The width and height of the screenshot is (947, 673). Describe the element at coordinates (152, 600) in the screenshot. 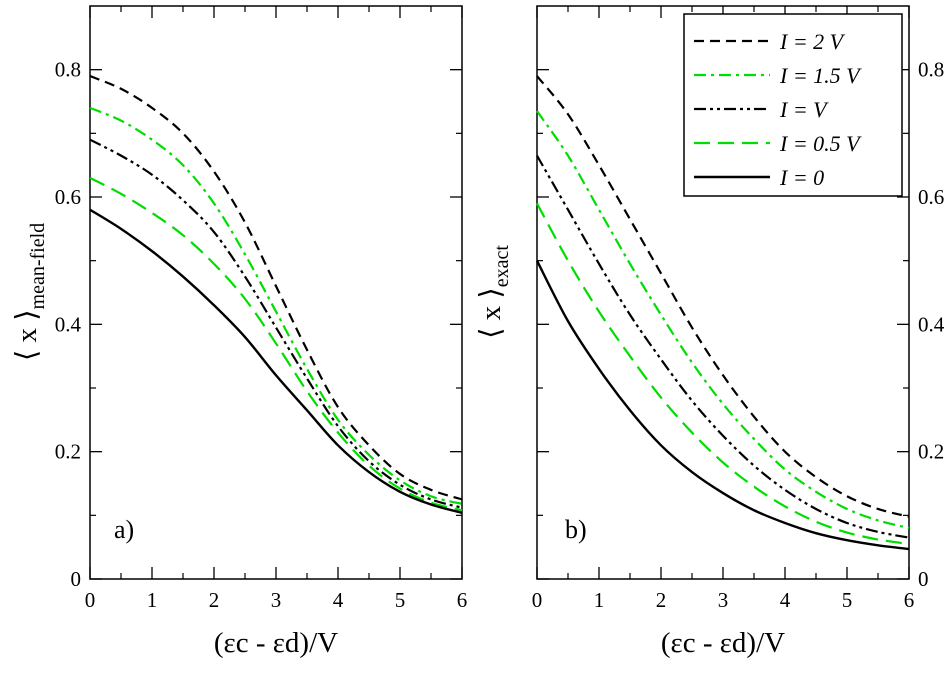

I see `panel-a-xtick-label: 1` at that location.